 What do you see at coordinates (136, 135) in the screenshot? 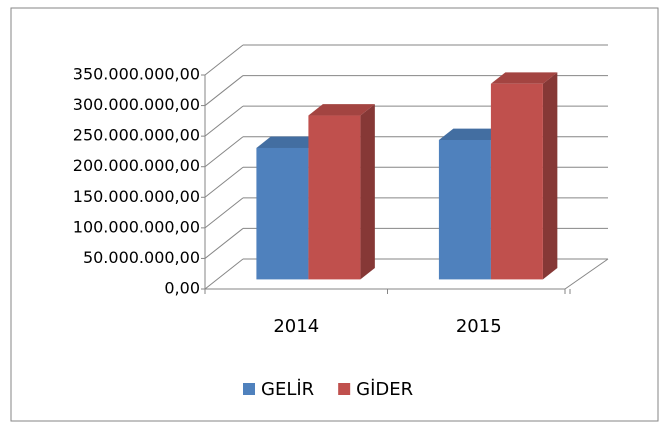
I see `y-tick-label: 250.000.000,00` at bounding box center [136, 135].